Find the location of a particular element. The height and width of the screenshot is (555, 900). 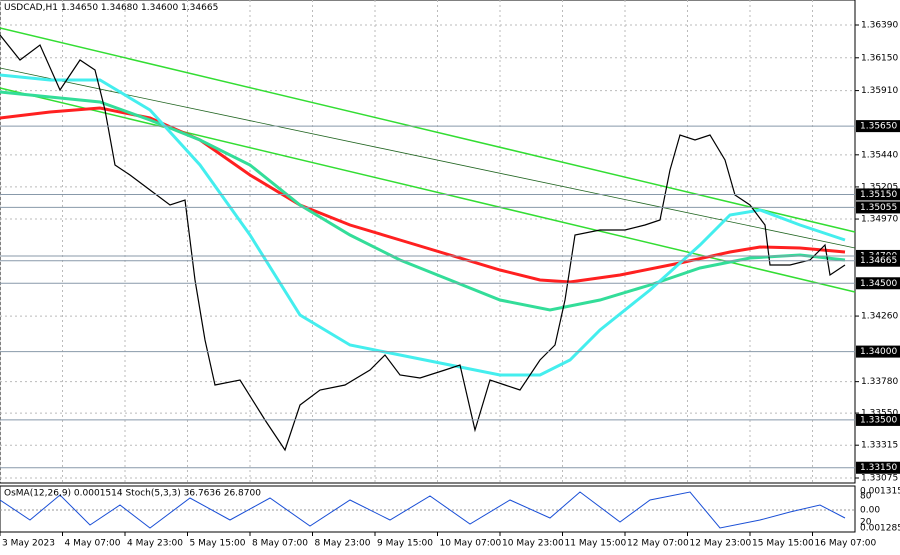

level-label: 1.34000 is located at coordinates (878, 352).